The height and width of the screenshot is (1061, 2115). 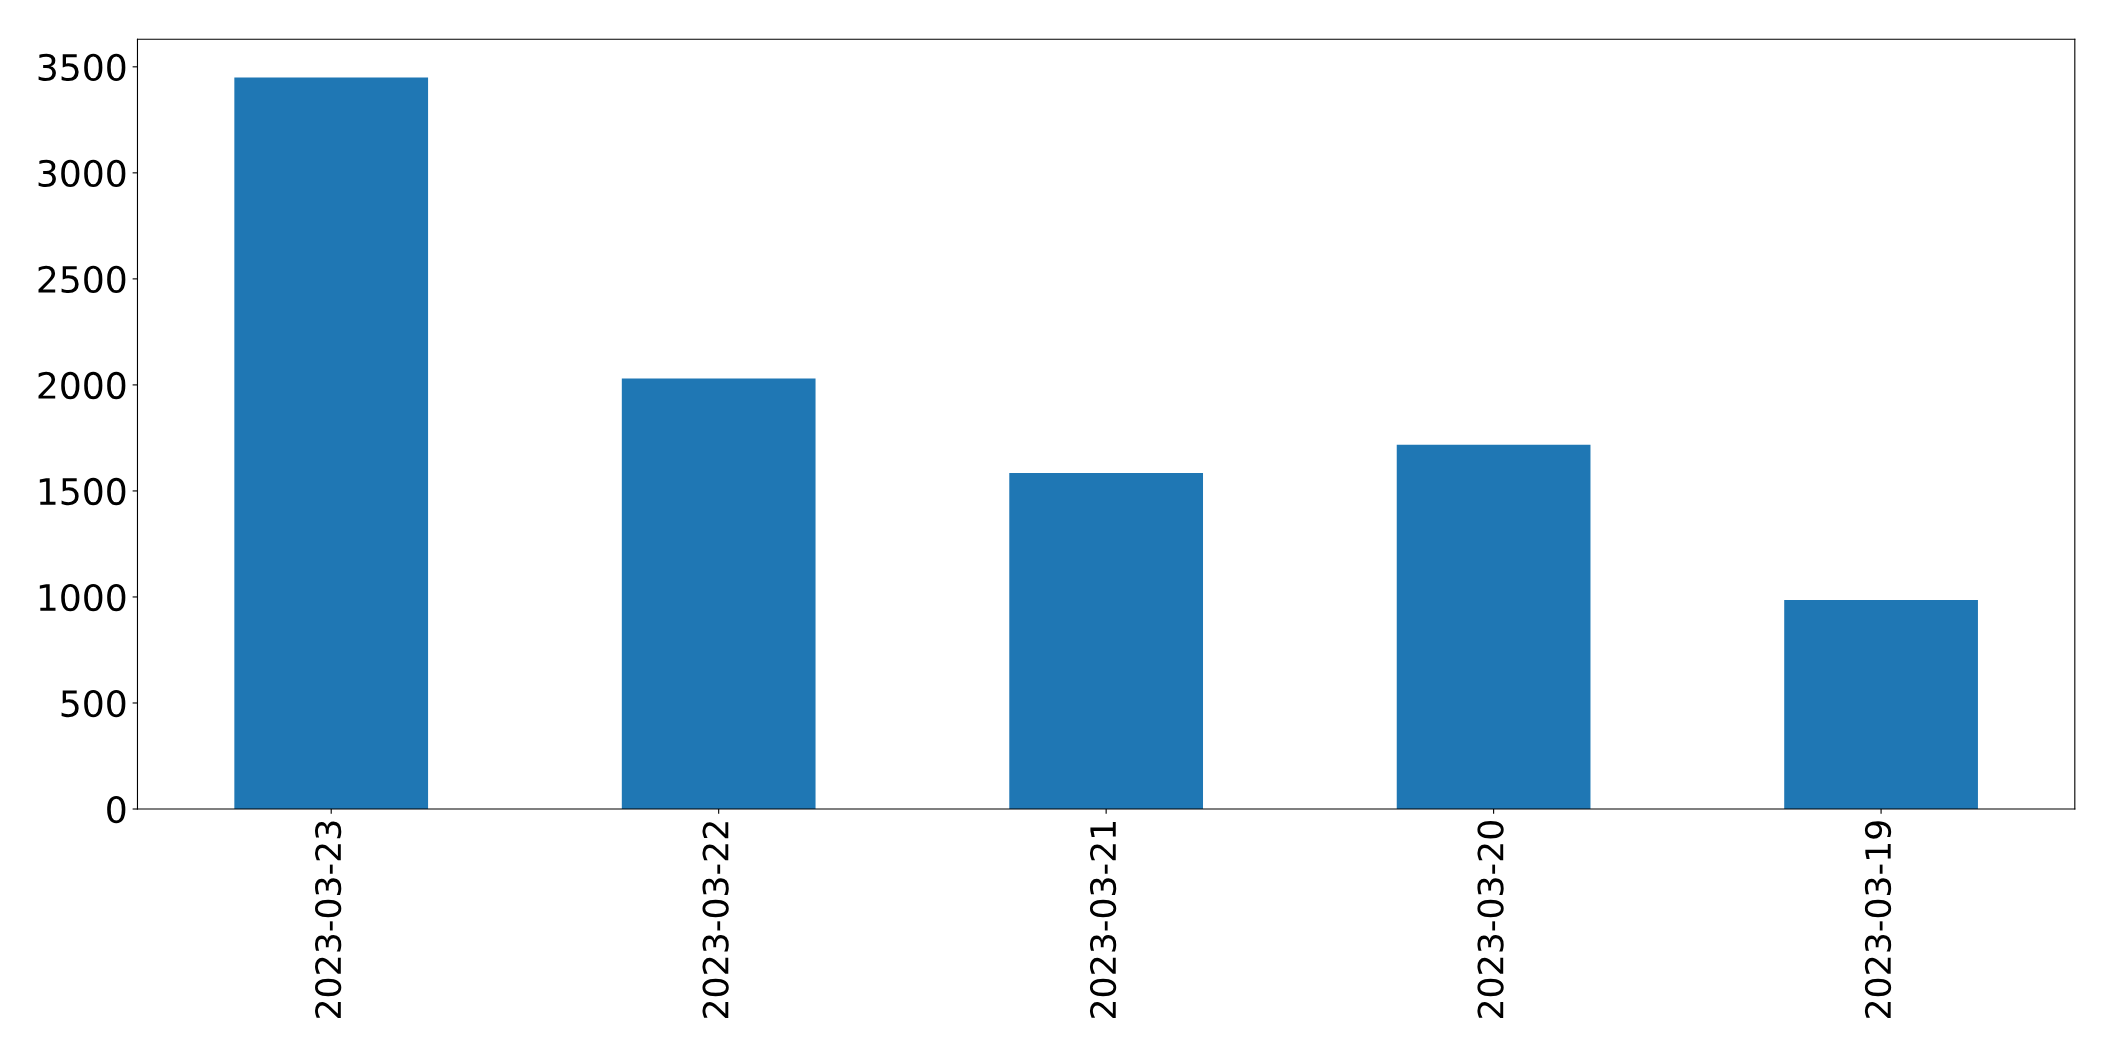 What do you see at coordinates (82, 491) in the screenshot?
I see `y-tick-label: 1500` at bounding box center [82, 491].